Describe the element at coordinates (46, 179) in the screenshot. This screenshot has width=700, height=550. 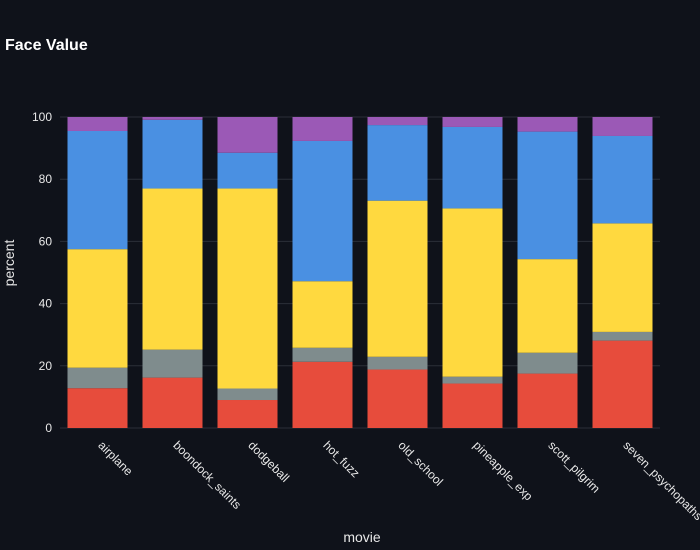
I see `y-tick-label: 80` at that location.